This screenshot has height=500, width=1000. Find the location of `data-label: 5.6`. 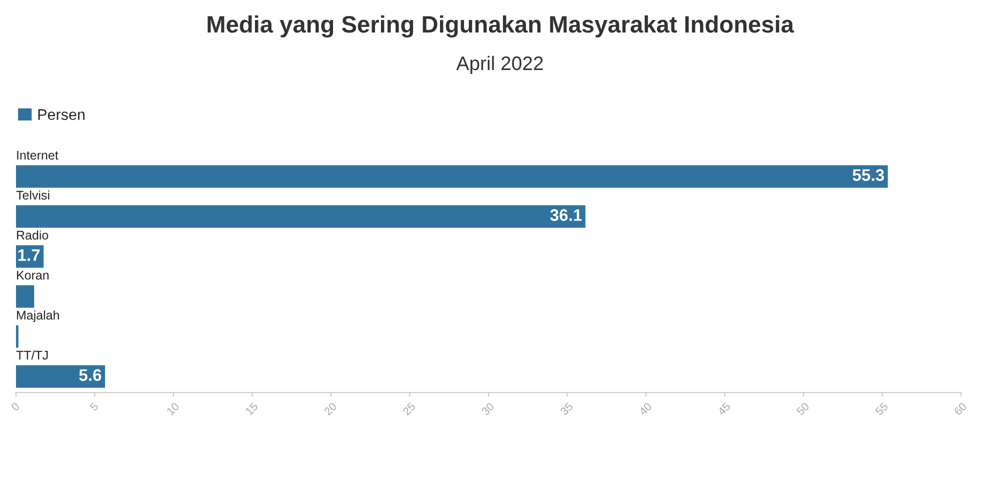

data-label: 5.6 is located at coordinates (90, 375).